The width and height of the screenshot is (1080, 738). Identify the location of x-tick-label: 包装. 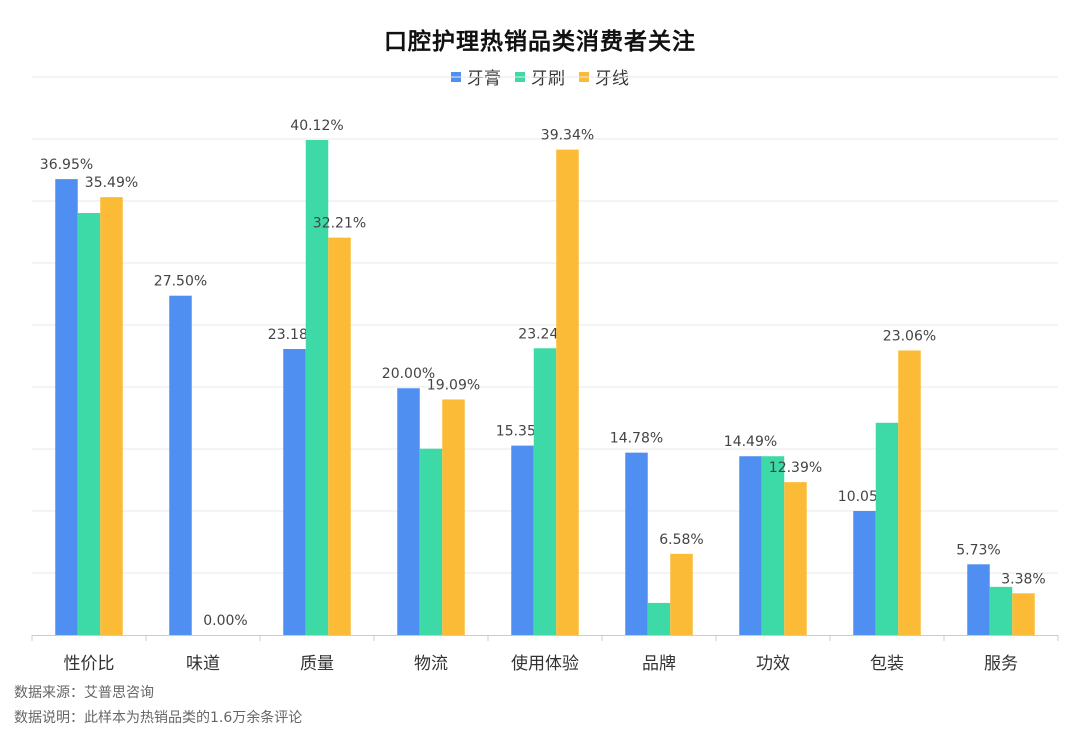
(887, 664).